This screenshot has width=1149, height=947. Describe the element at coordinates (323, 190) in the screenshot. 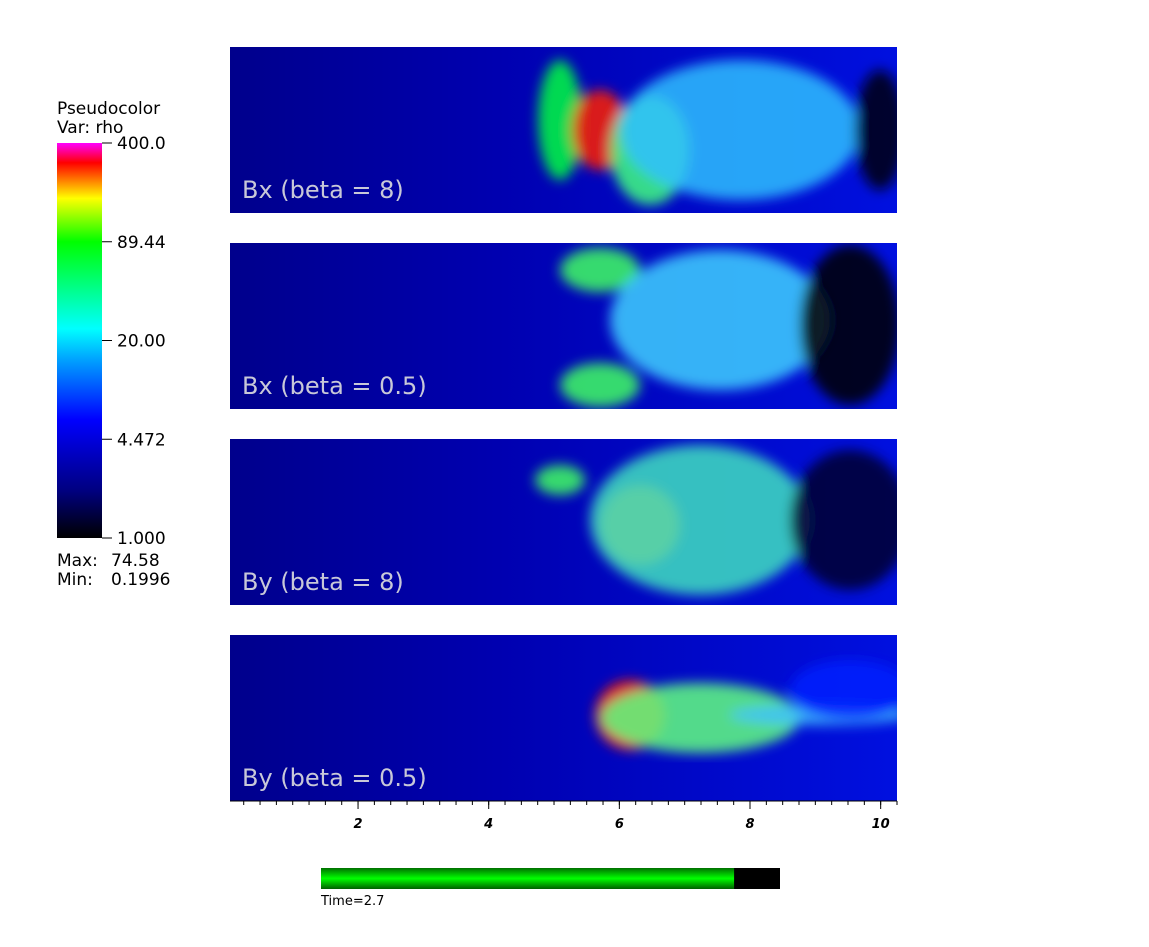

I see `panel-label: Bx (beta = 8)` at that location.